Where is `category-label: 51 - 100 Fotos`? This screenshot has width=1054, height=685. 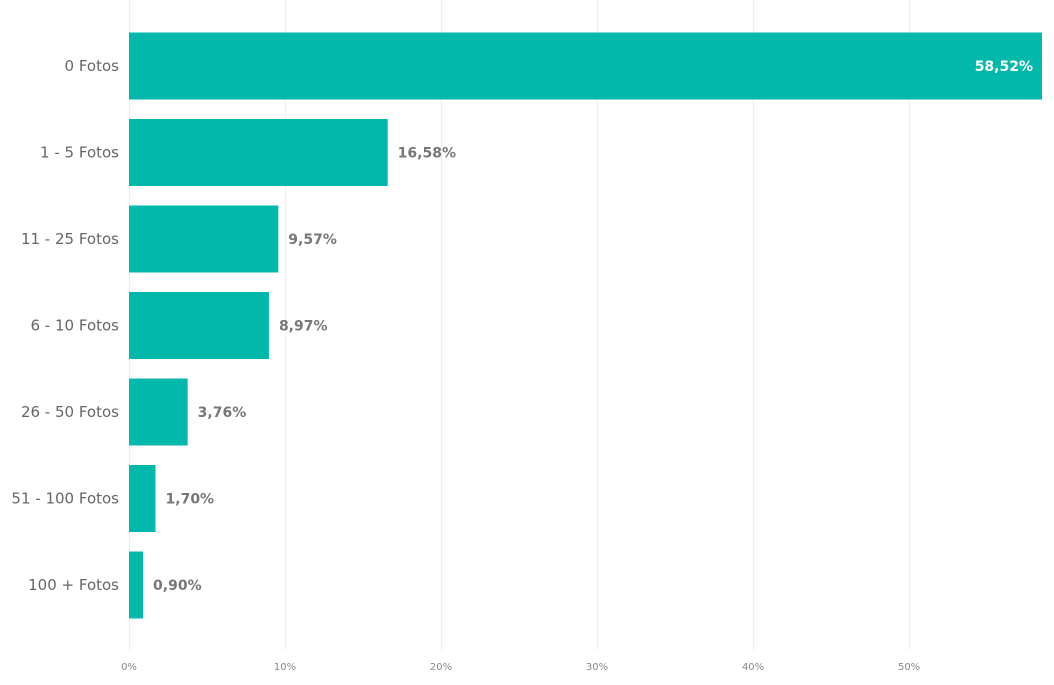
category-label: 51 - 100 Fotos is located at coordinates (65, 499).